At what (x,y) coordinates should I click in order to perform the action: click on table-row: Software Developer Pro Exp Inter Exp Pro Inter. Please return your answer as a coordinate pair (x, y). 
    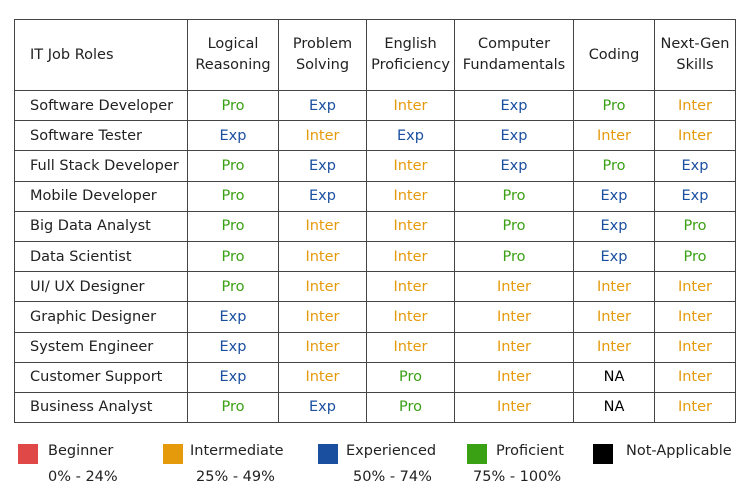
    Looking at the image, I should click on (375, 105).